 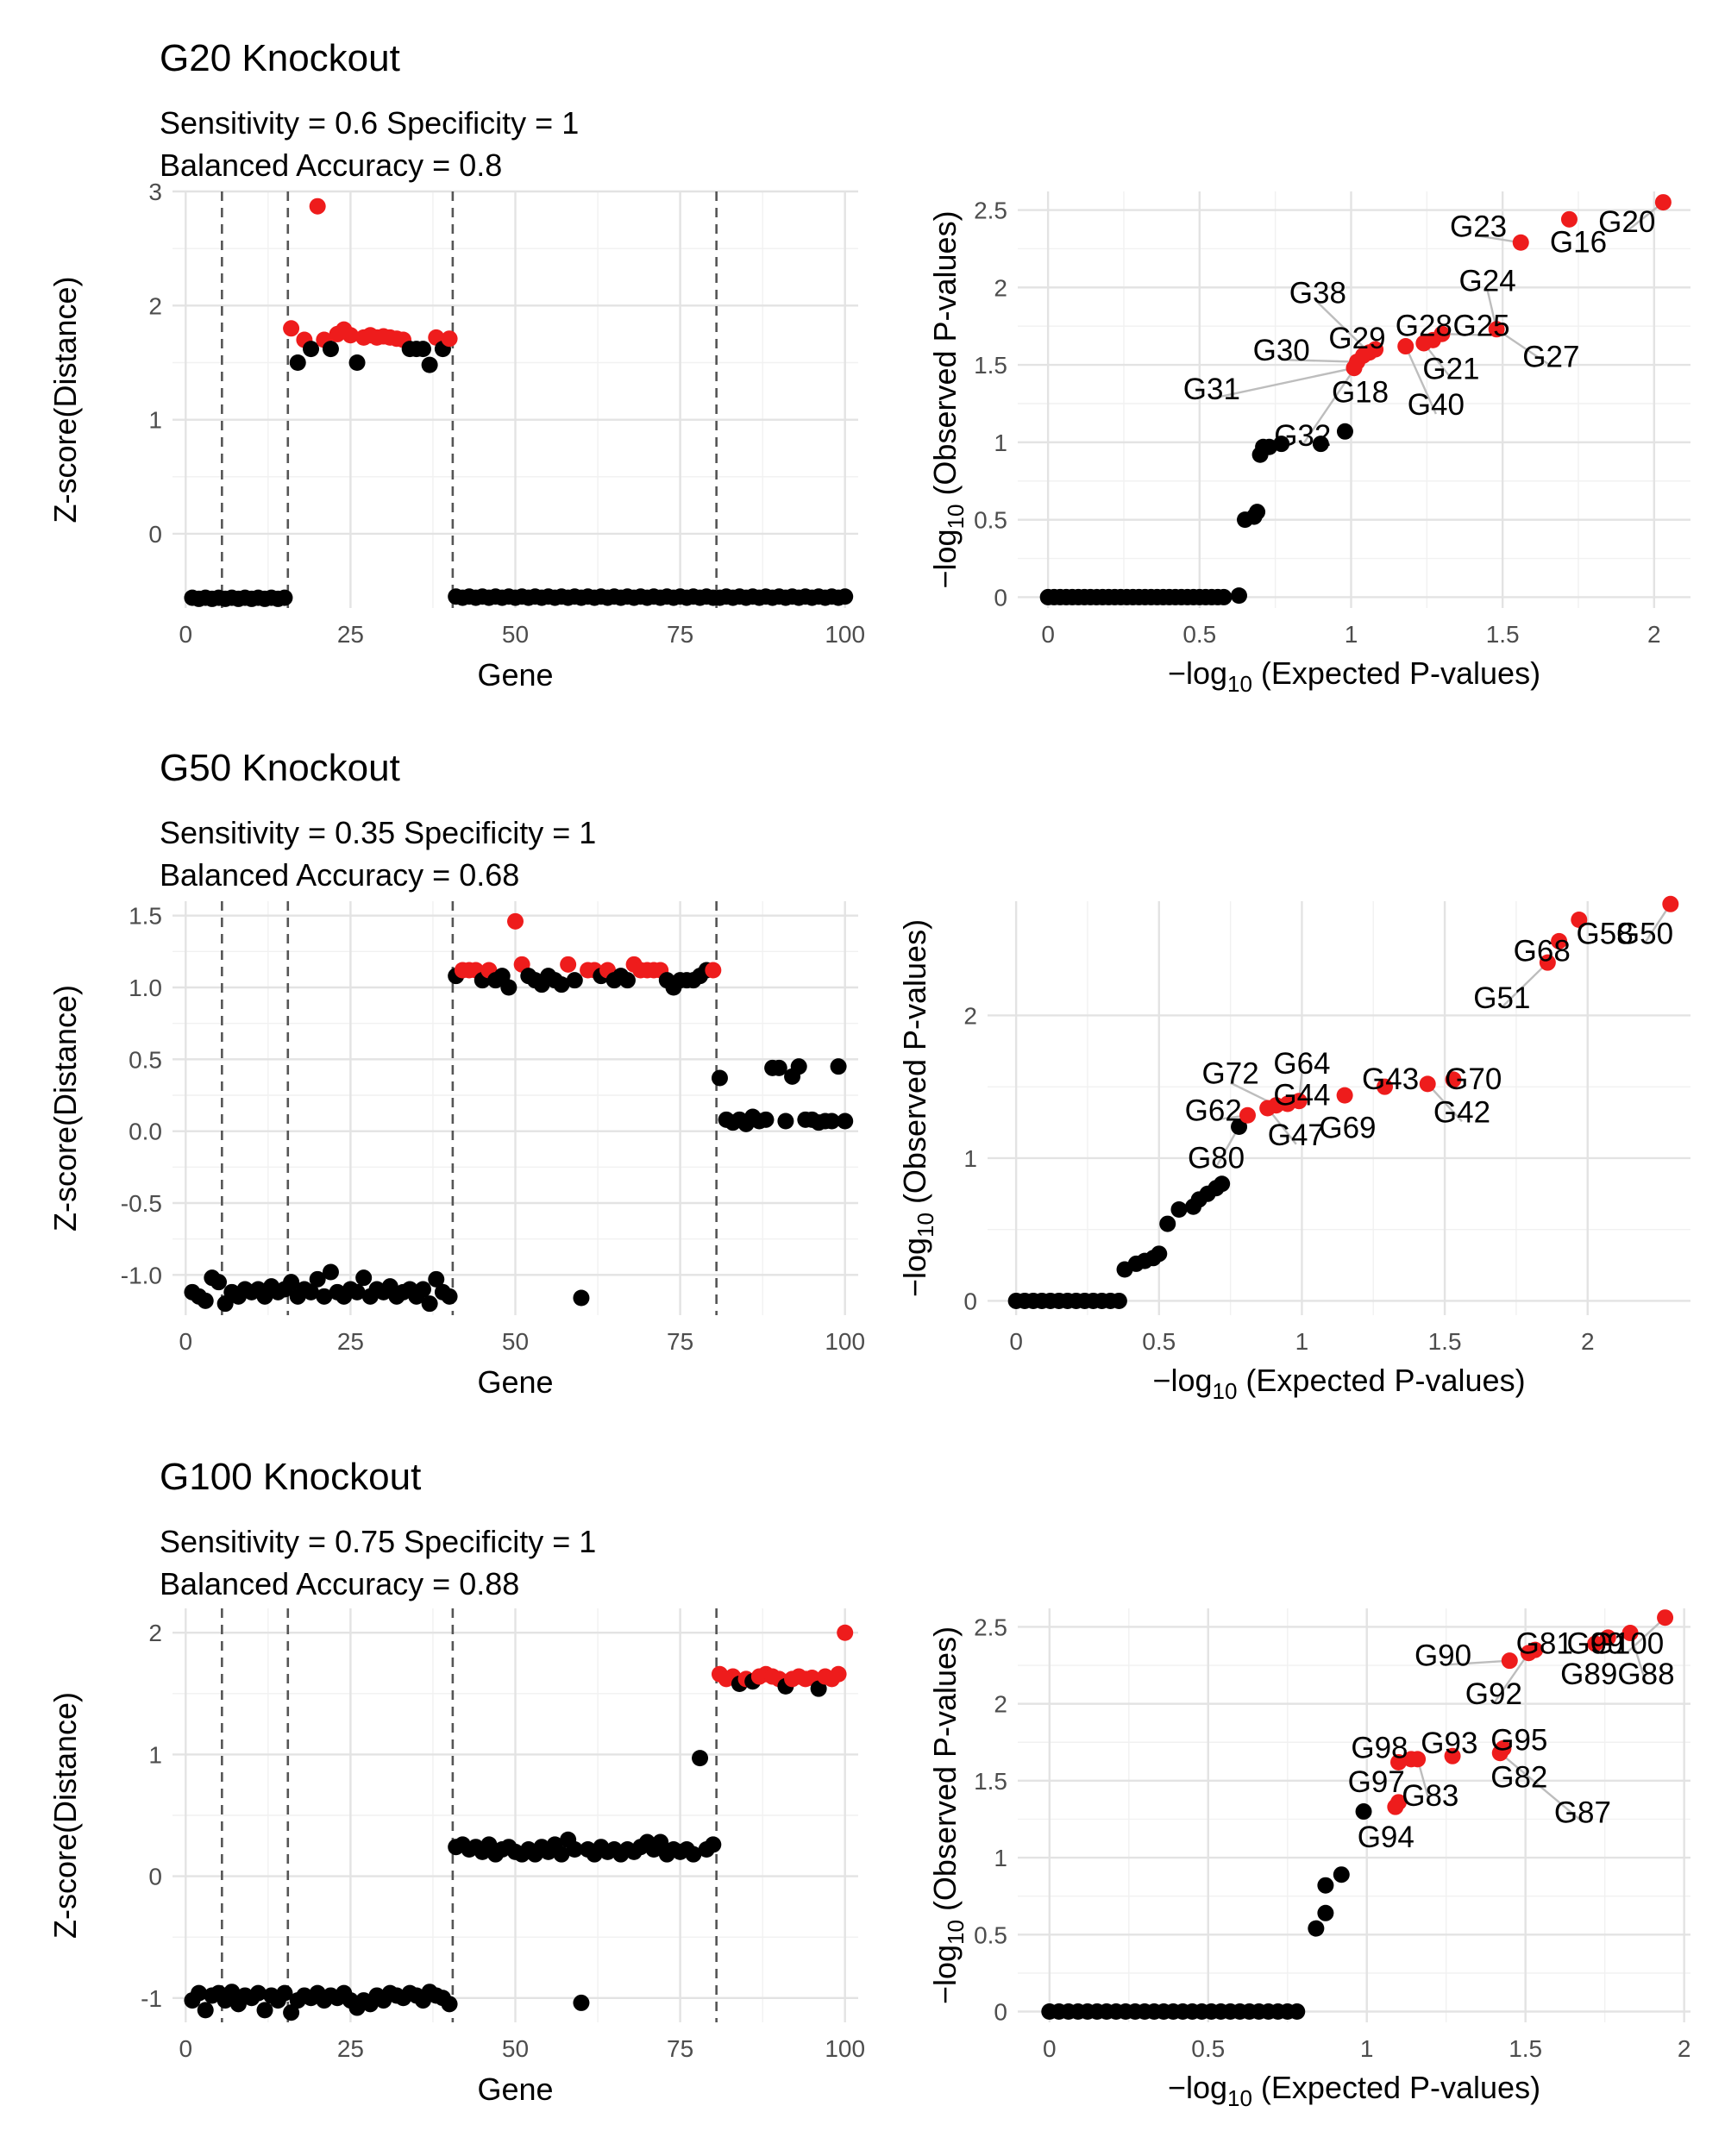 I want to click on chart-title: G50 Knockout, so click(x=280, y=768).